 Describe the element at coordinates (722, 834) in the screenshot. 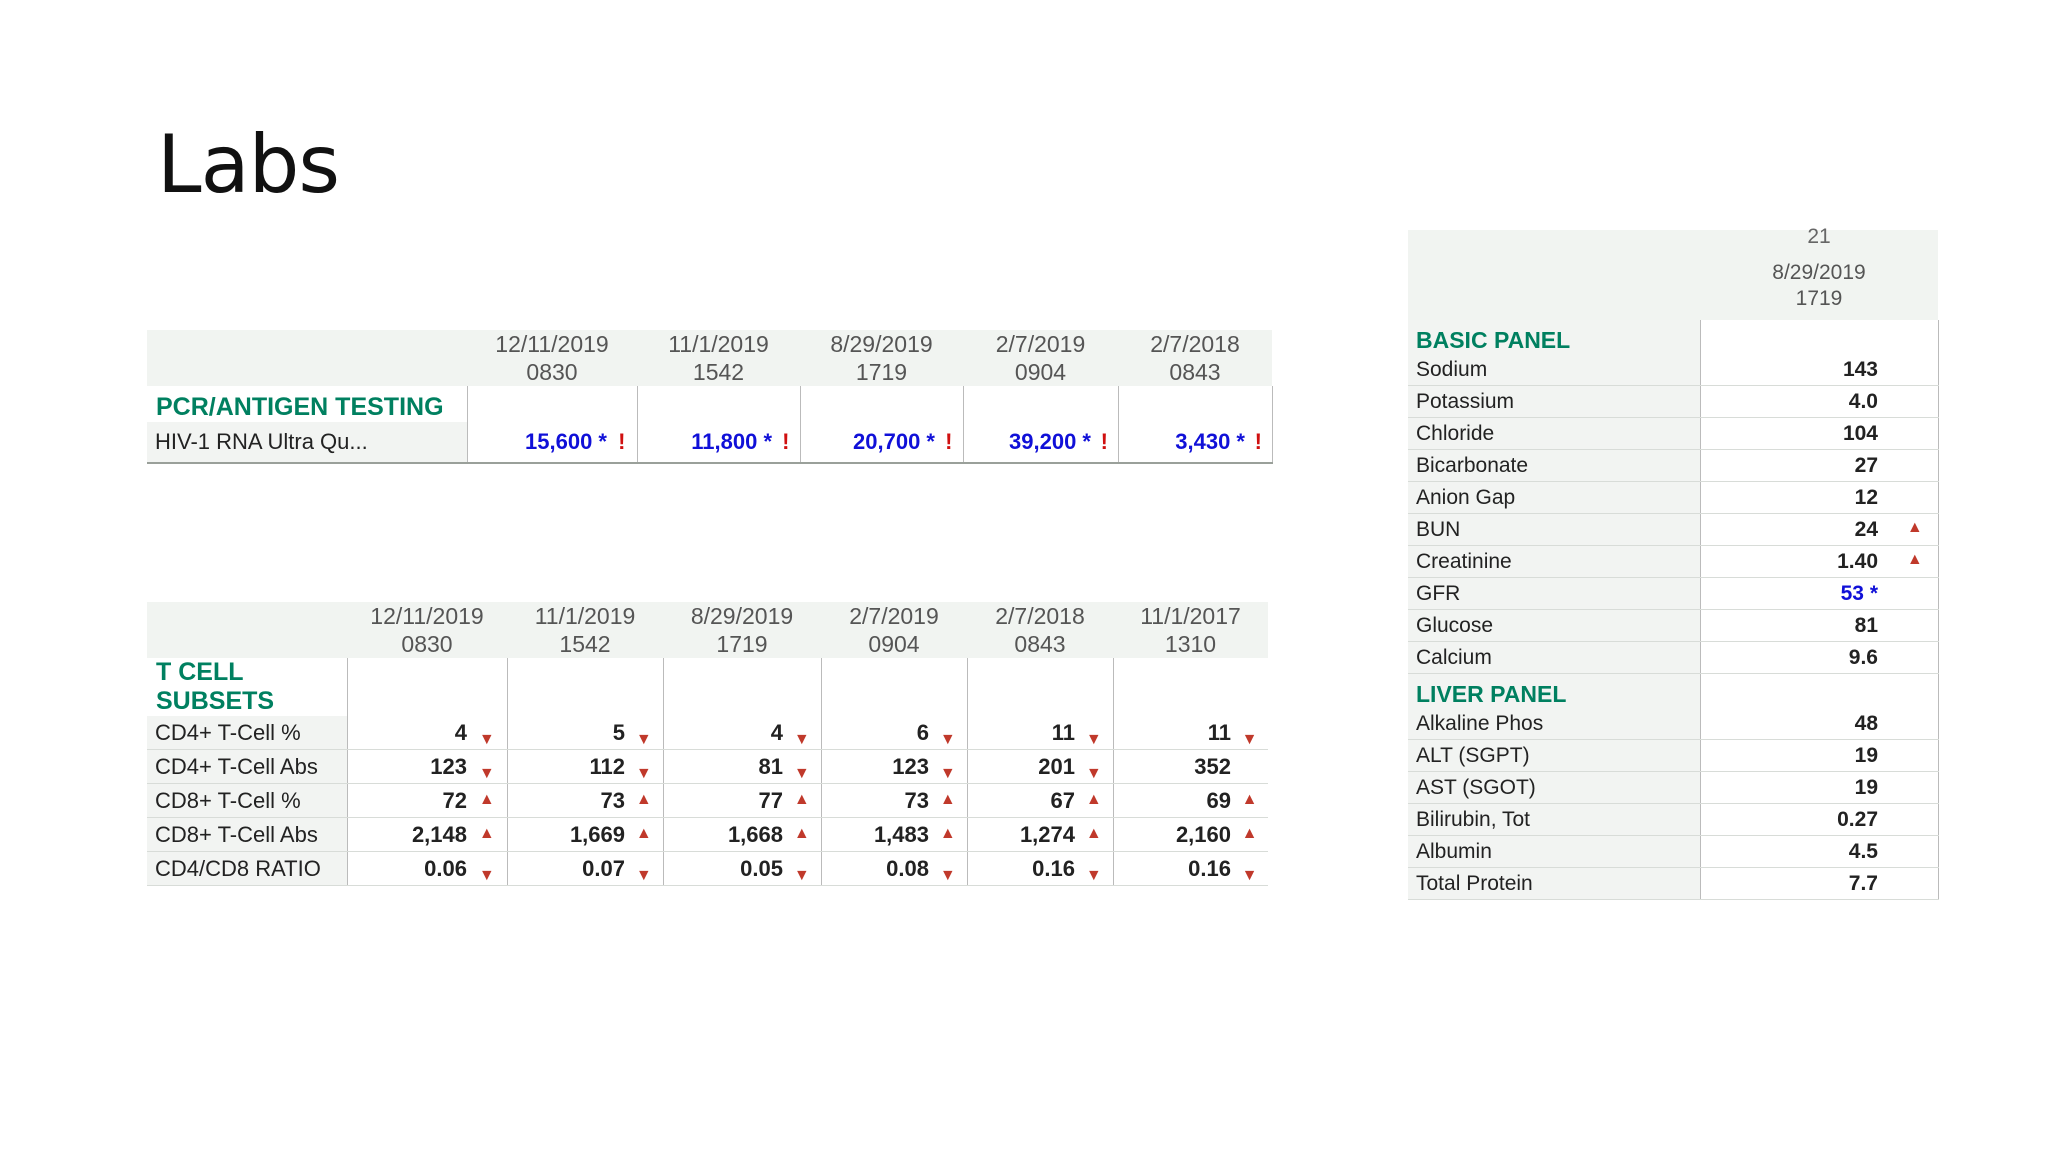

I see `value-cell: 1,668` at that location.